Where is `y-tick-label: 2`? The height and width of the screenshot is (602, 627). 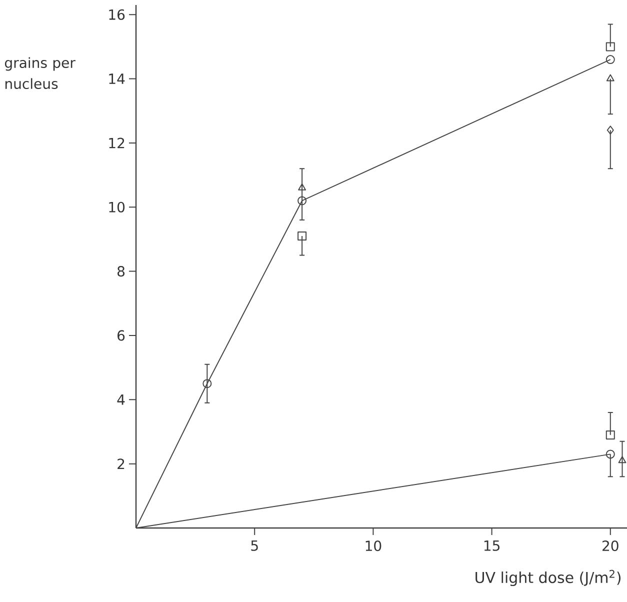
y-tick-label: 2 is located at coordinates (121, 464).